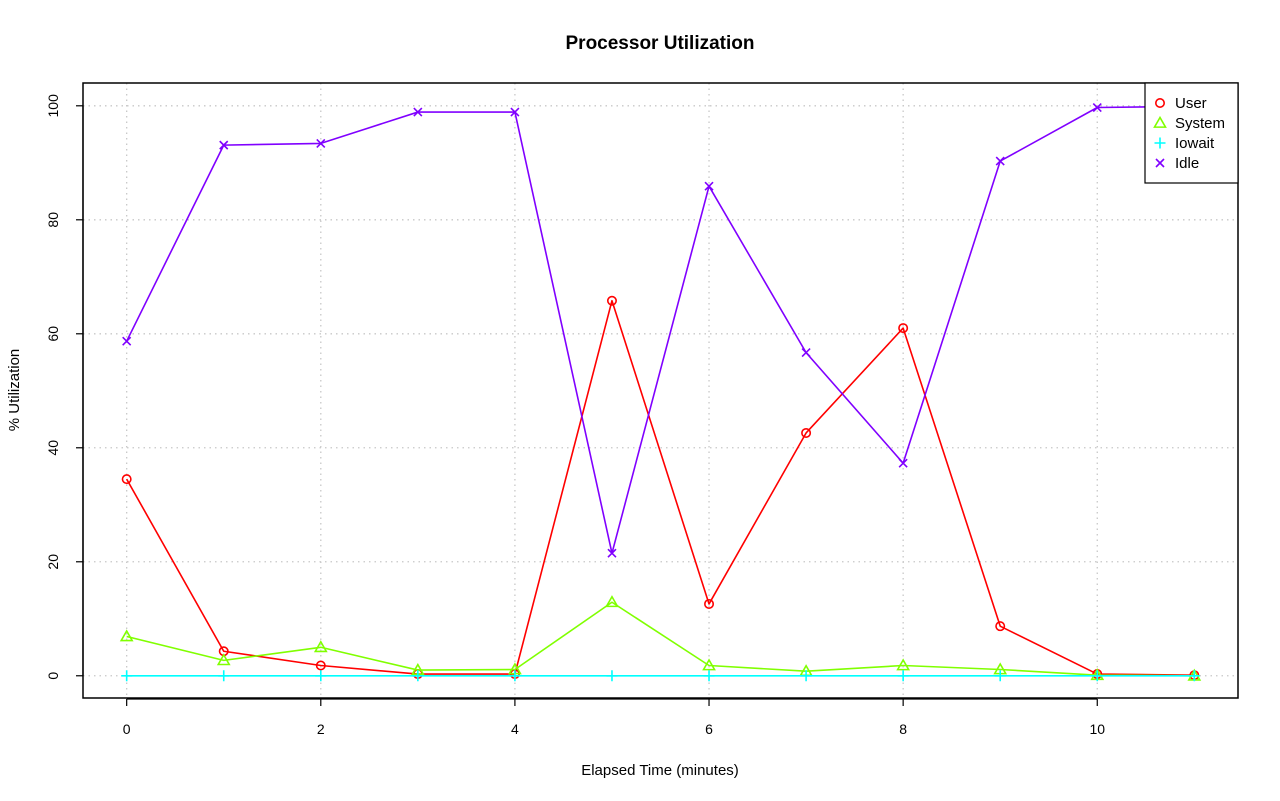 This screenshot has height=801, width=1280. I want to click on x-tick-label: 6, so click(709, 729).